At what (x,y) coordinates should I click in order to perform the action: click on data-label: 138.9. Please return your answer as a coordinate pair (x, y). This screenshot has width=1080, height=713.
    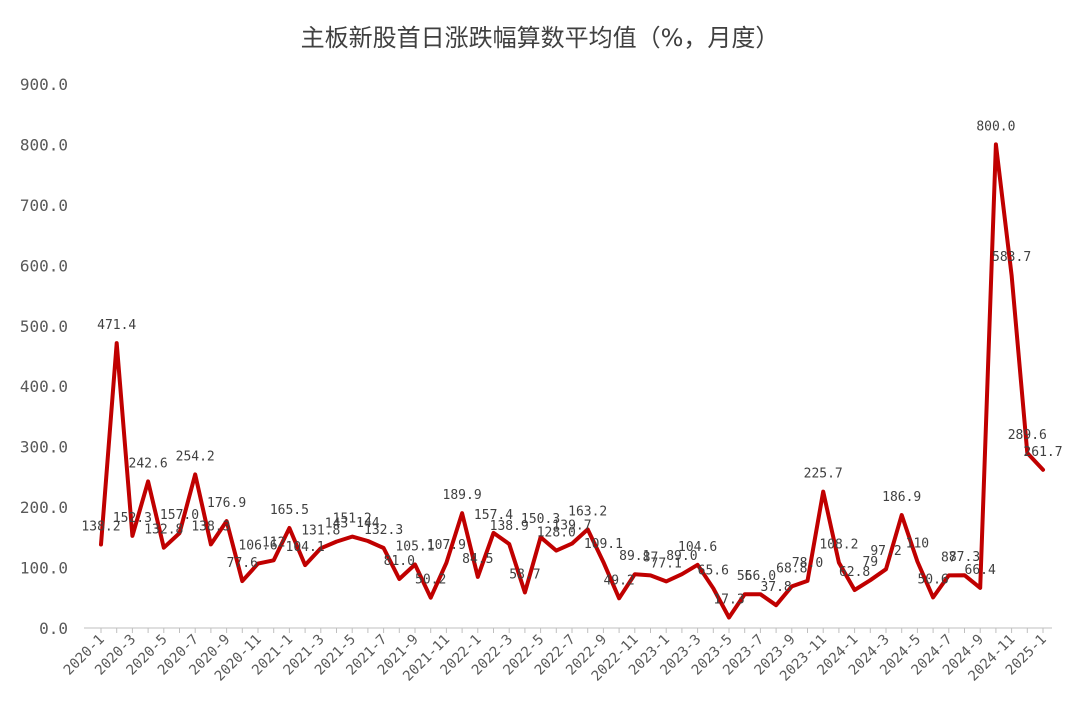
    Looking at the image, I should click on (509, 526).